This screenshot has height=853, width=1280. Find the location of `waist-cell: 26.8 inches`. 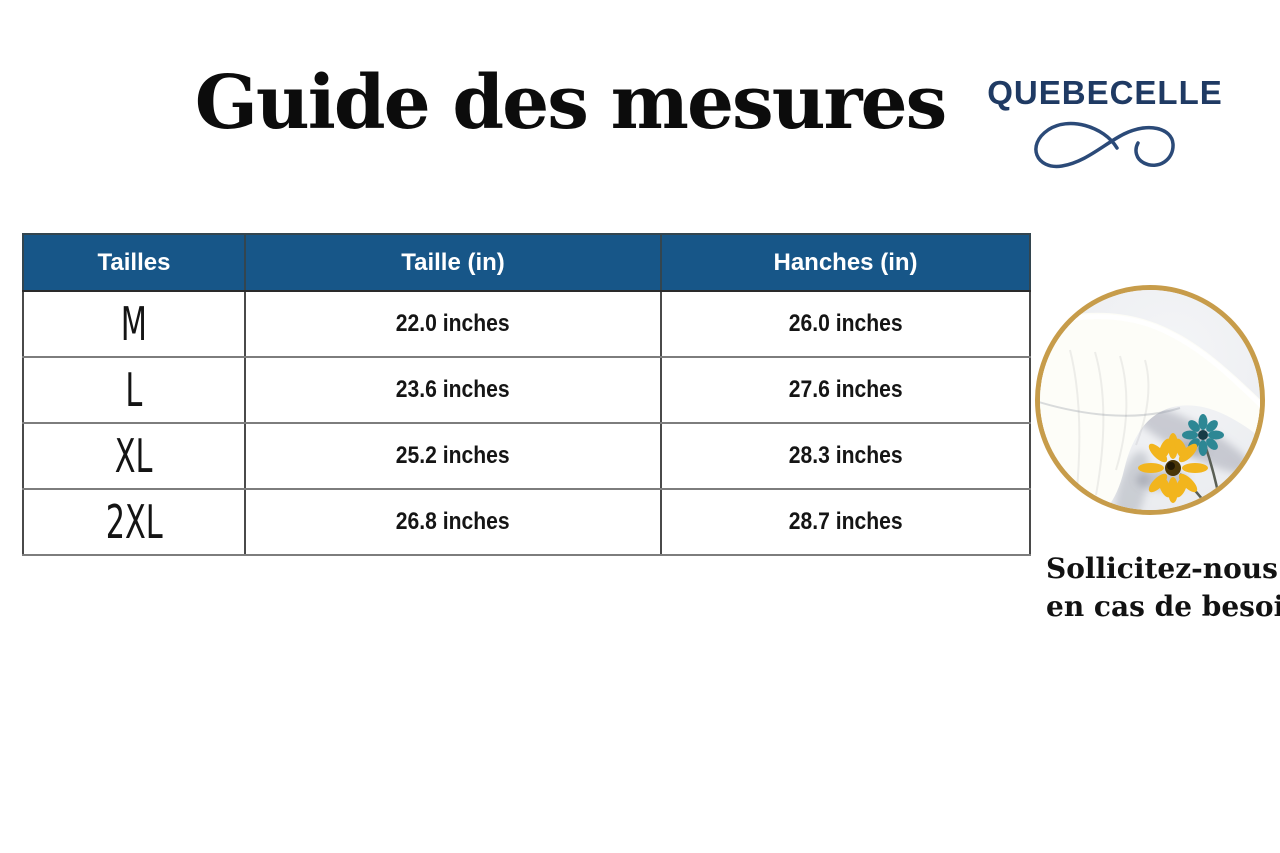

waist-cell: 26.8 inches is located at coordinates (453, 522).